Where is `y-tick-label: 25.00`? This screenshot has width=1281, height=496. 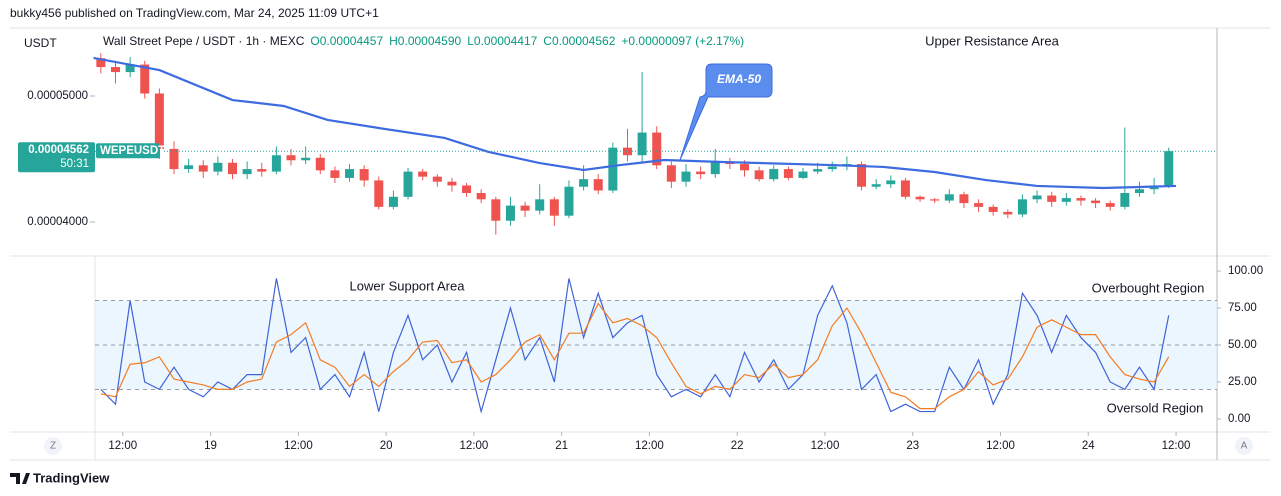 y-tick-label: 25.00 is located at coordinates (1242, 382).